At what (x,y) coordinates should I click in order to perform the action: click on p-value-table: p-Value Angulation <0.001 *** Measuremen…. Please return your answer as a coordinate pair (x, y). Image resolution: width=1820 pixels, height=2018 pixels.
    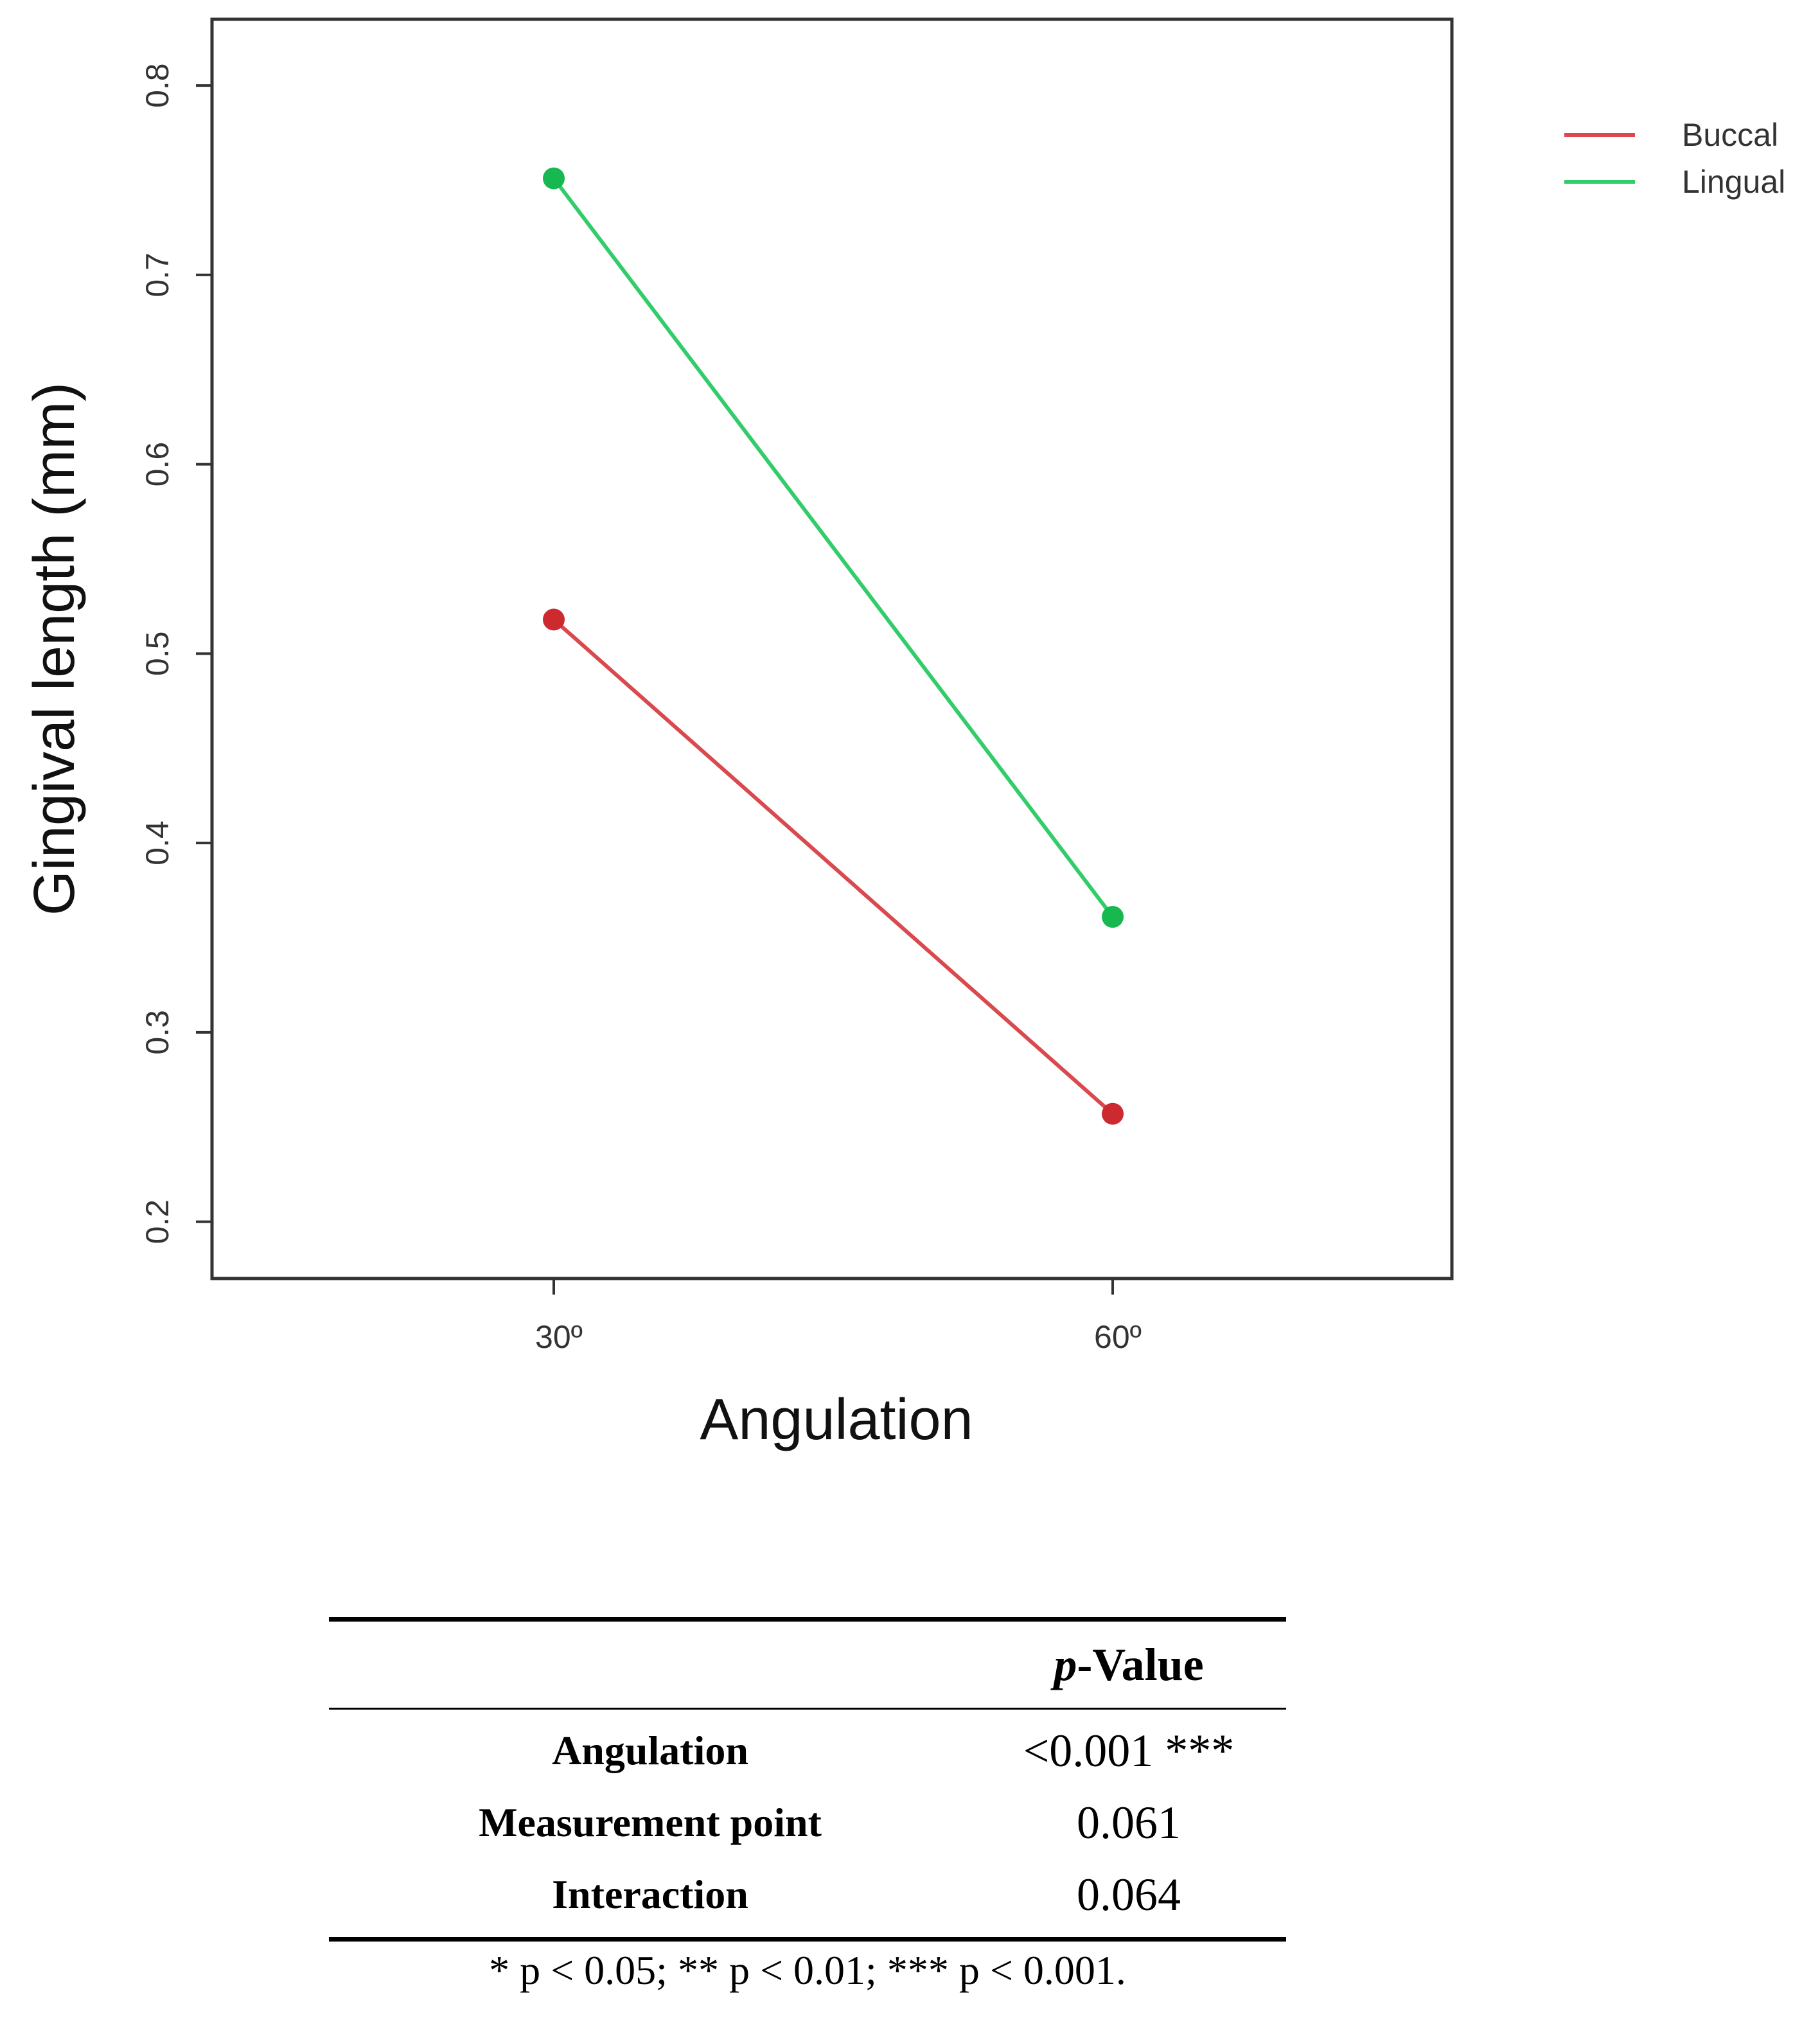
    Looking at the image, I should click on (807, 1779).